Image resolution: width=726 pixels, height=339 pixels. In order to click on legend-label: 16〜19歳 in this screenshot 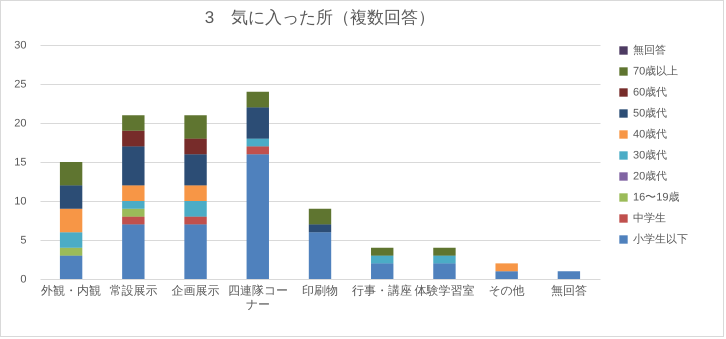, I will do `click(656, 197)`.